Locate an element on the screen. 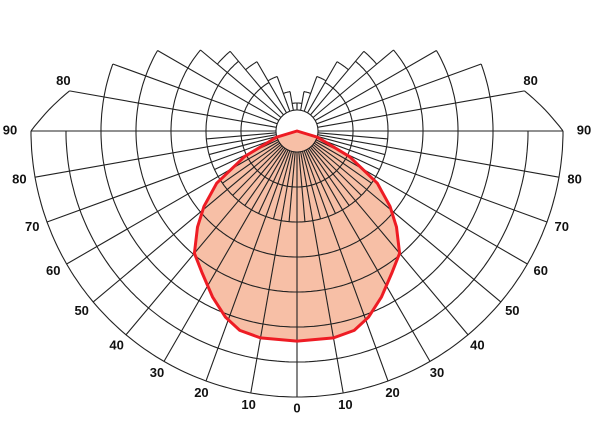  angle-label-left: 20 is located at coordinates (201, 392).